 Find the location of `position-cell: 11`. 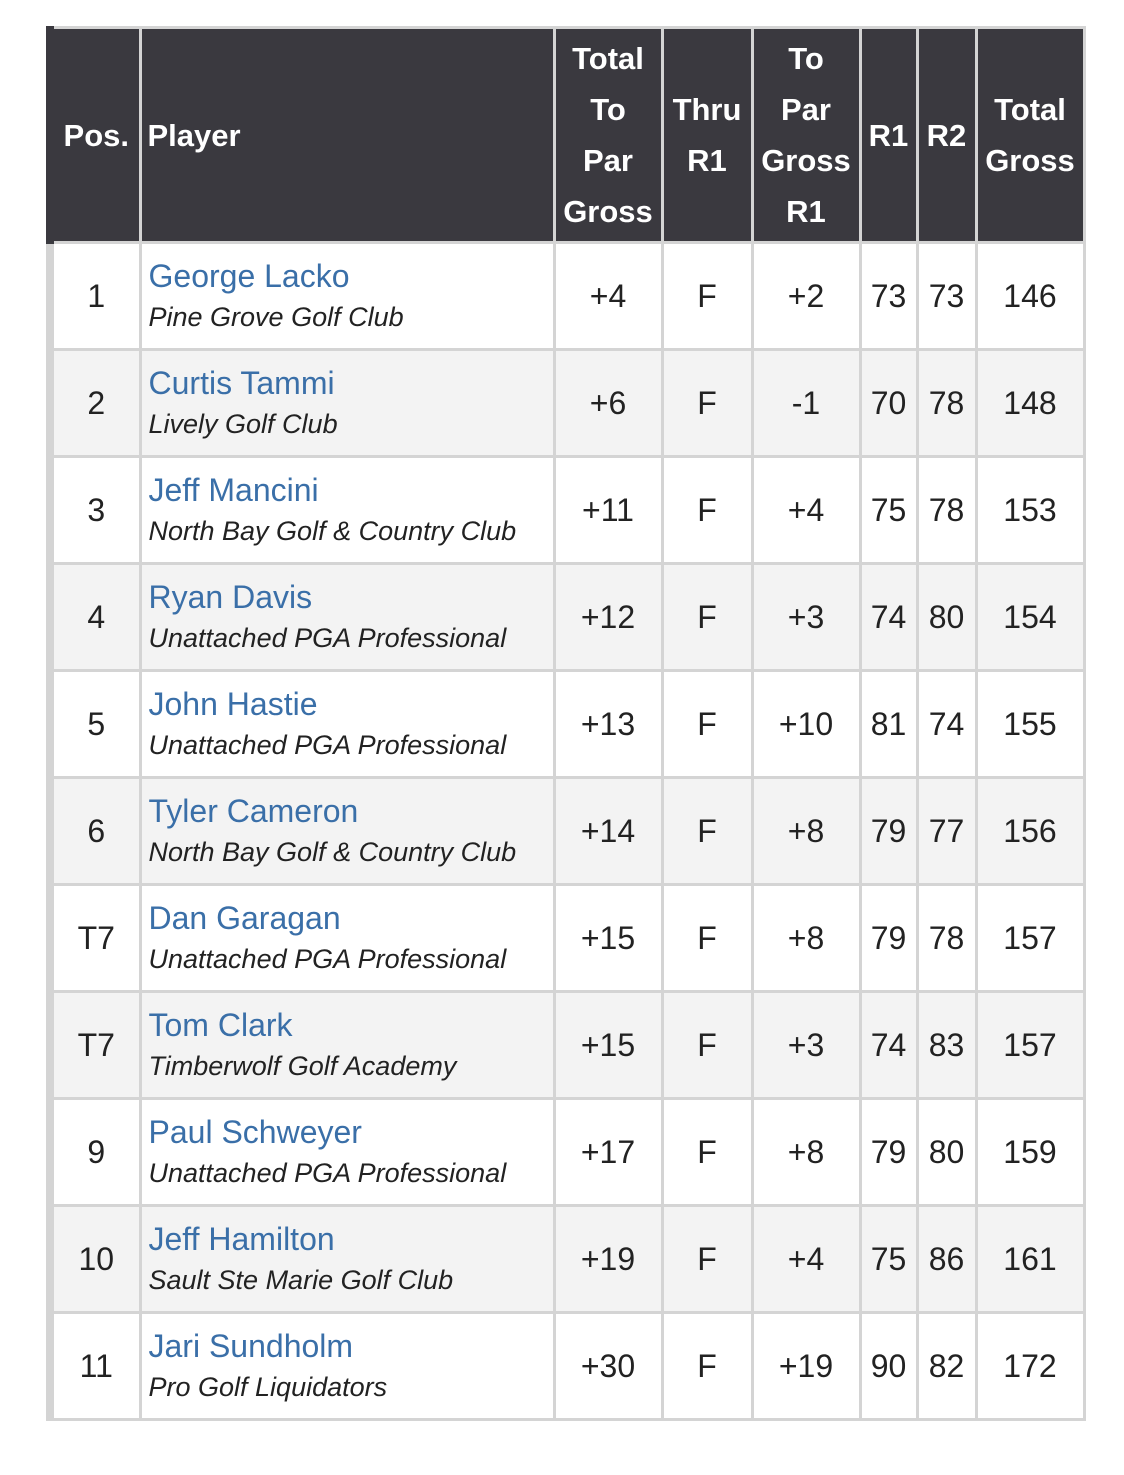

position-cell: 11 is located at coordinates (94, 1366).